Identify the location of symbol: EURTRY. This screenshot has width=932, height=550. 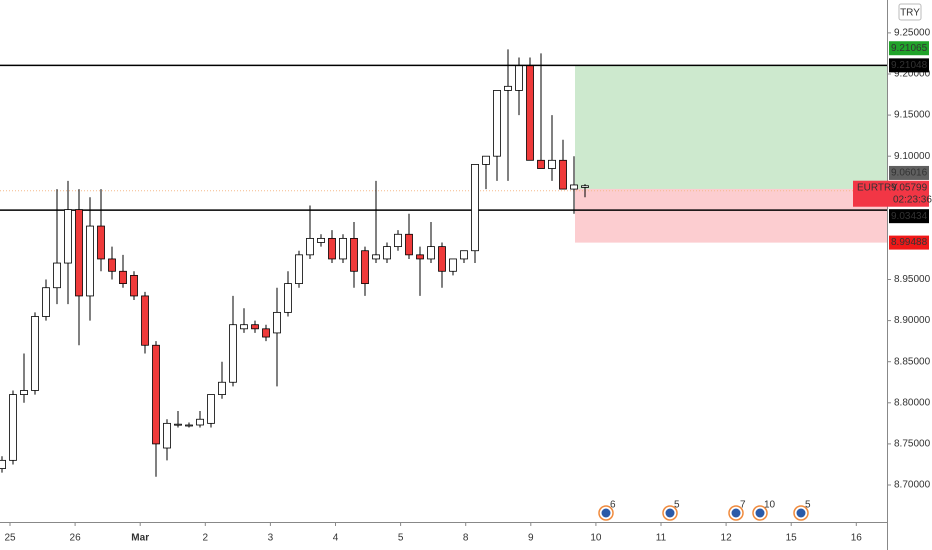
(877, 187).